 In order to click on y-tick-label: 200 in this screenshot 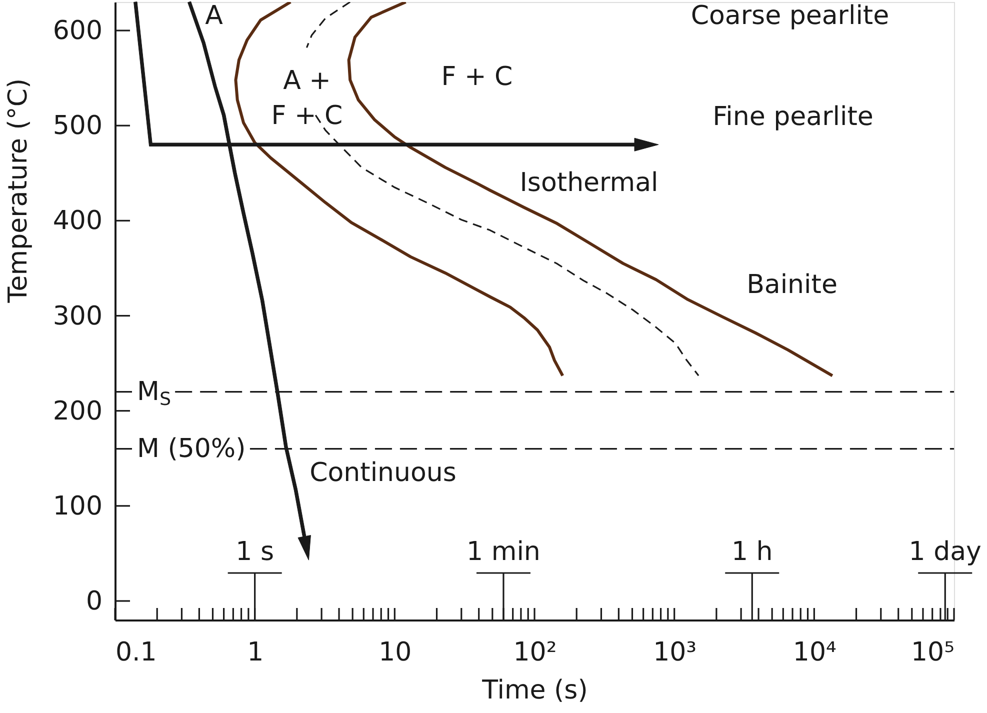, I will do `click(77, 411)`.